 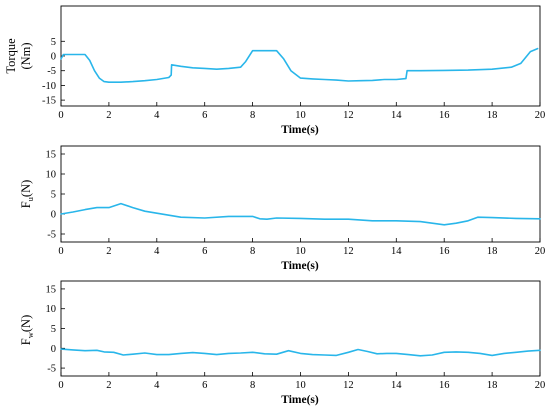 What do you see at coordinates (204, 385) in the screenshot?
I see `fw-x-tick-label: 6` at bounding box center [204, 385].